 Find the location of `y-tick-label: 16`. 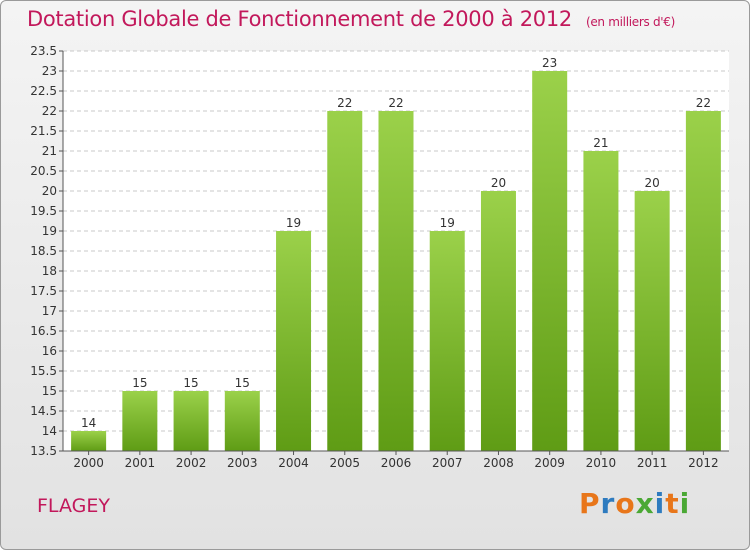

y-tick-label: 16 is located at coordinates (49, 351).